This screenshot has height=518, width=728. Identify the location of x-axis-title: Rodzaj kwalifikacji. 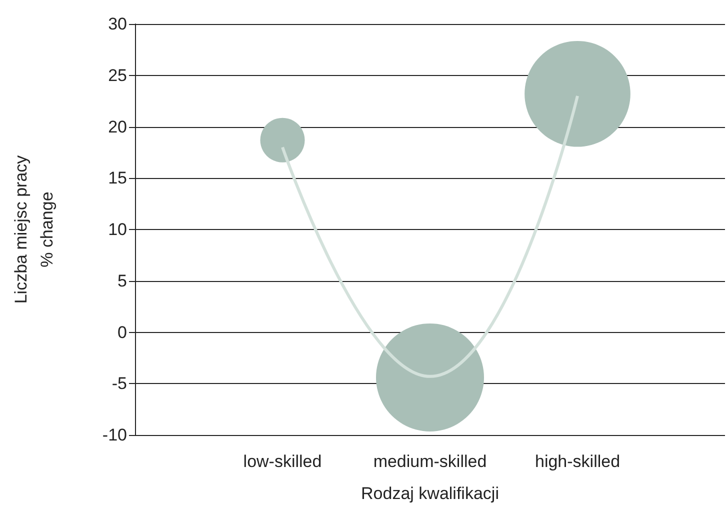
(430, 493).